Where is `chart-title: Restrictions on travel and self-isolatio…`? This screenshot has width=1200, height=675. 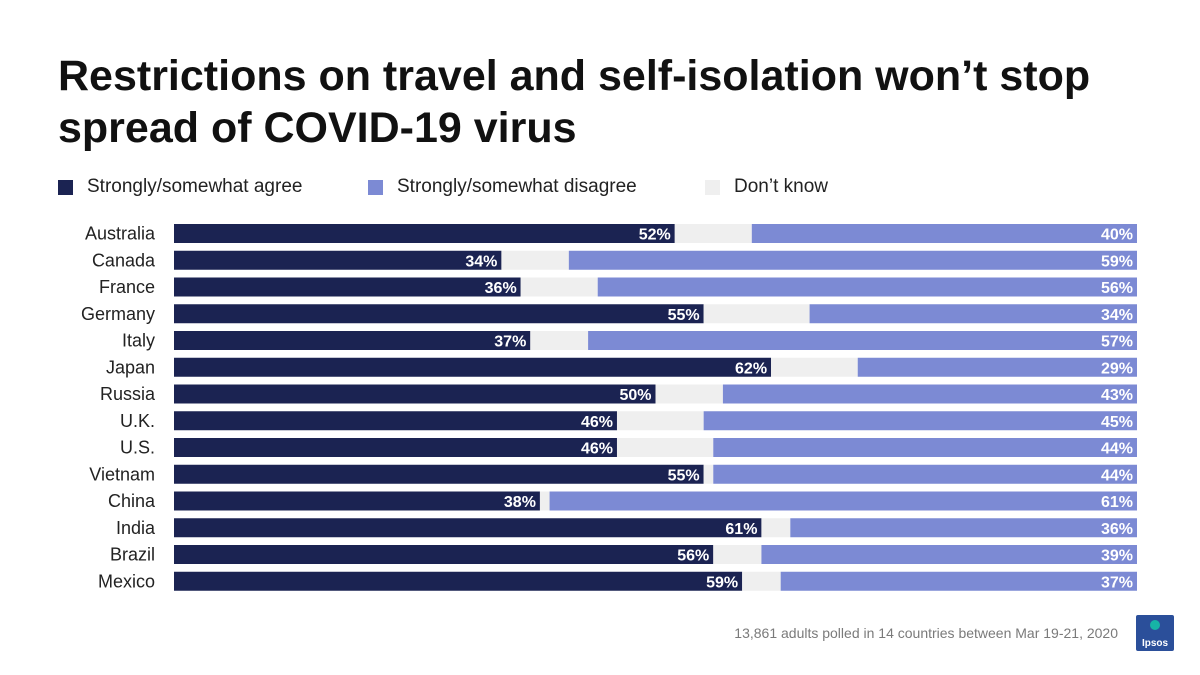 chart-title: Restrictions on travel and self-isolatio… is located at coordinates (574, 102).